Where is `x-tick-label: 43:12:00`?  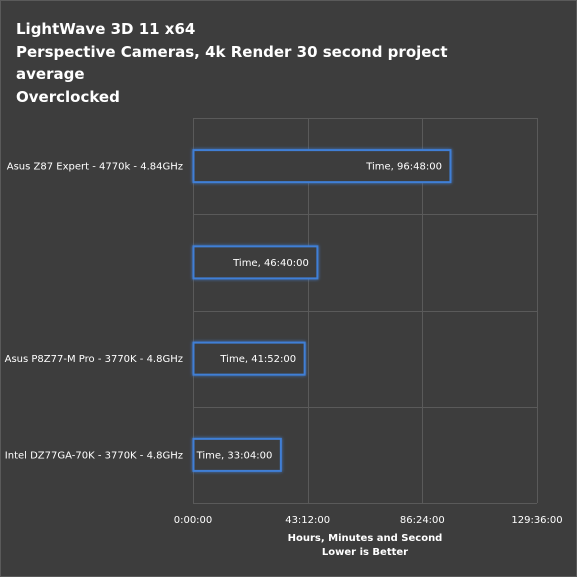 x-tick-label: 43:12:00 is located at coordinates (307, 520).